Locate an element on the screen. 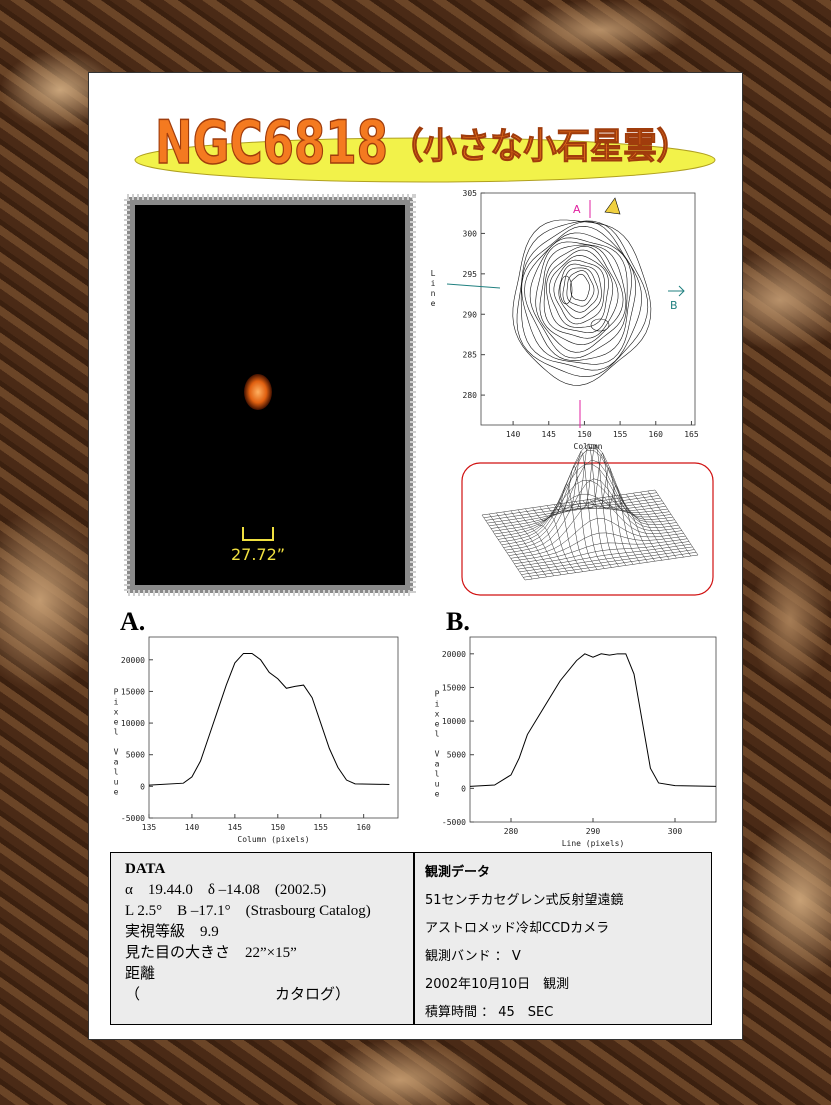 This screenshot has height=1105, width=831. data-line: α 19.44.0 δ –14.08 (2002.5) is located at coordinates (226, 890).